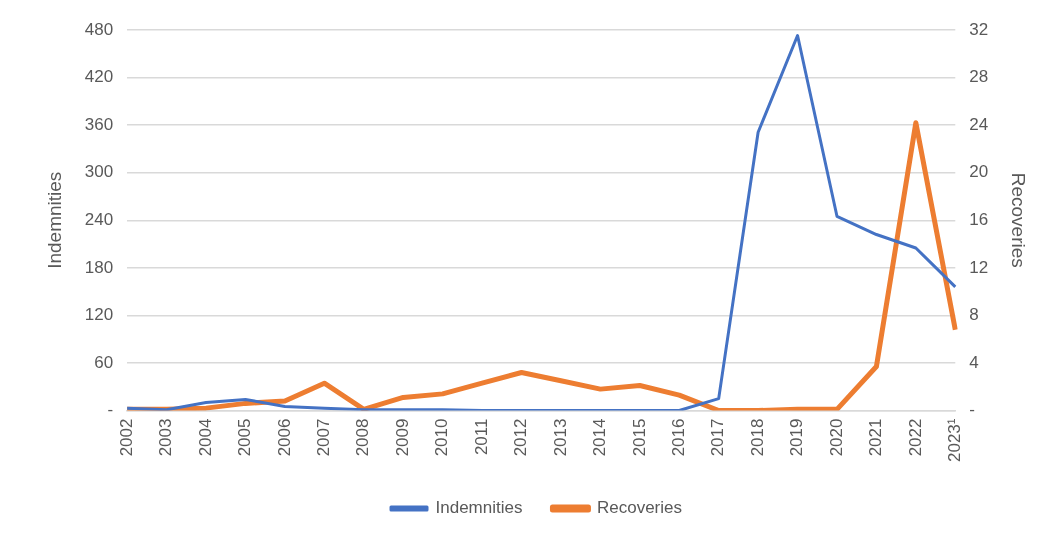 This screenshot has width=1053, height=537. I want to click on x-tick-label: 2010, so click(442, 437).